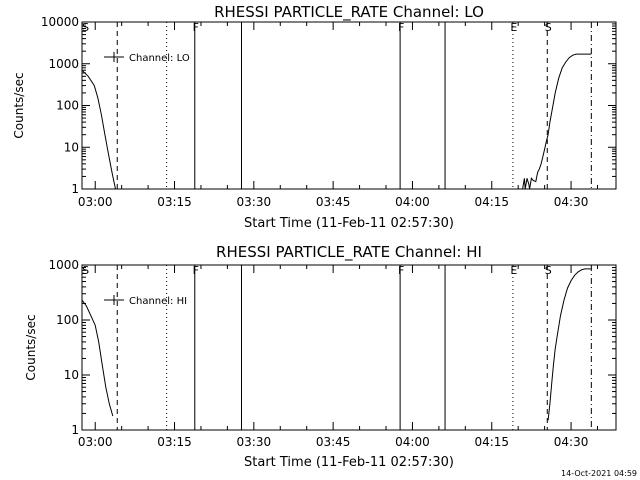 The image size is (640, 480). What do you see at coordinates (599, 473) in the screenshot?
I see `footer-timestamp: 14-Oct-2021 04:59` at bounding box center [599, 473].